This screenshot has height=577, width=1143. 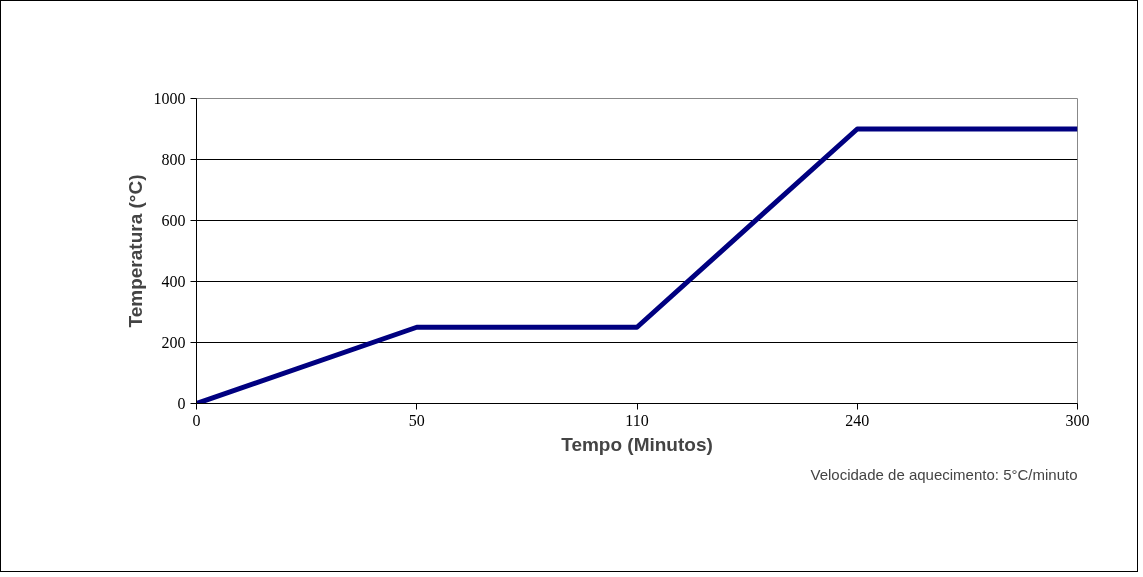 What do you see at coordinates (181, 403) in the screenshot?
I see `y-tick-label: 0` at bounding box center [181, 403].